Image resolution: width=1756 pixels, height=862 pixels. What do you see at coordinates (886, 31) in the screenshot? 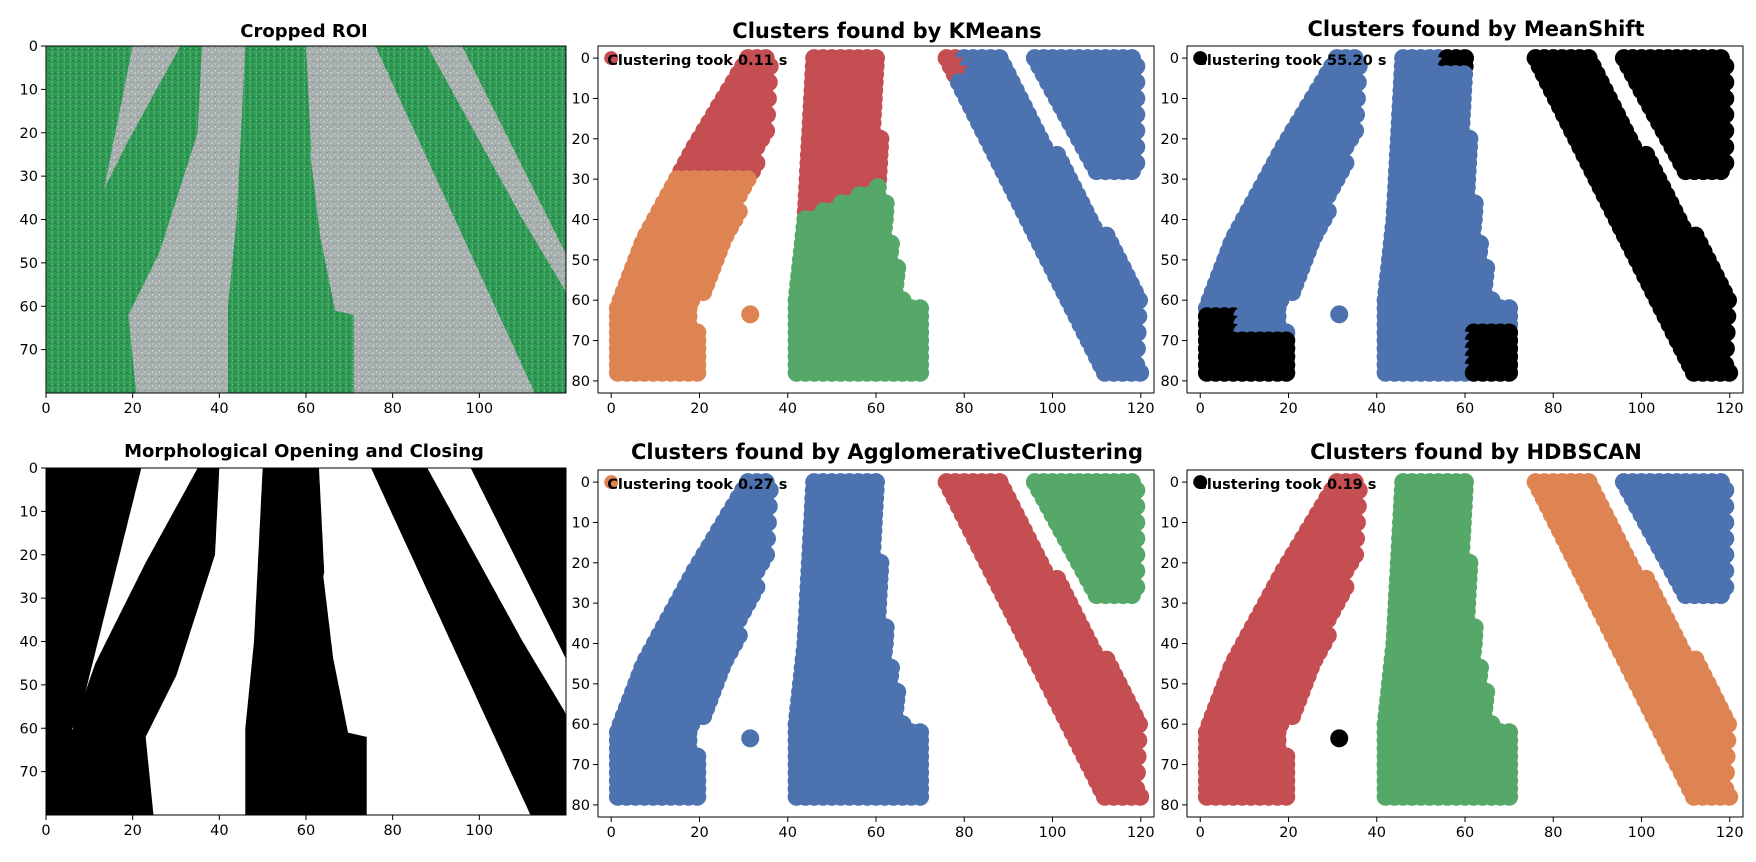
I see `panel-title: Clusters found by KMeans` at bounding box center [886, 31].